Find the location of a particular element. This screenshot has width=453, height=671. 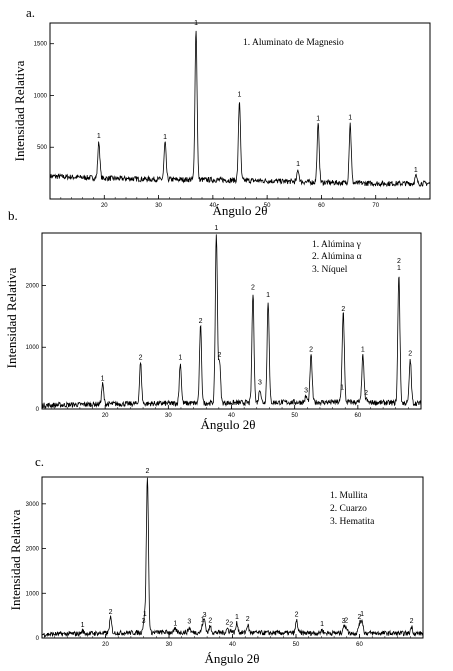

legend-entry-c-1: 1. Mullita is located at coordinates (349, 496).